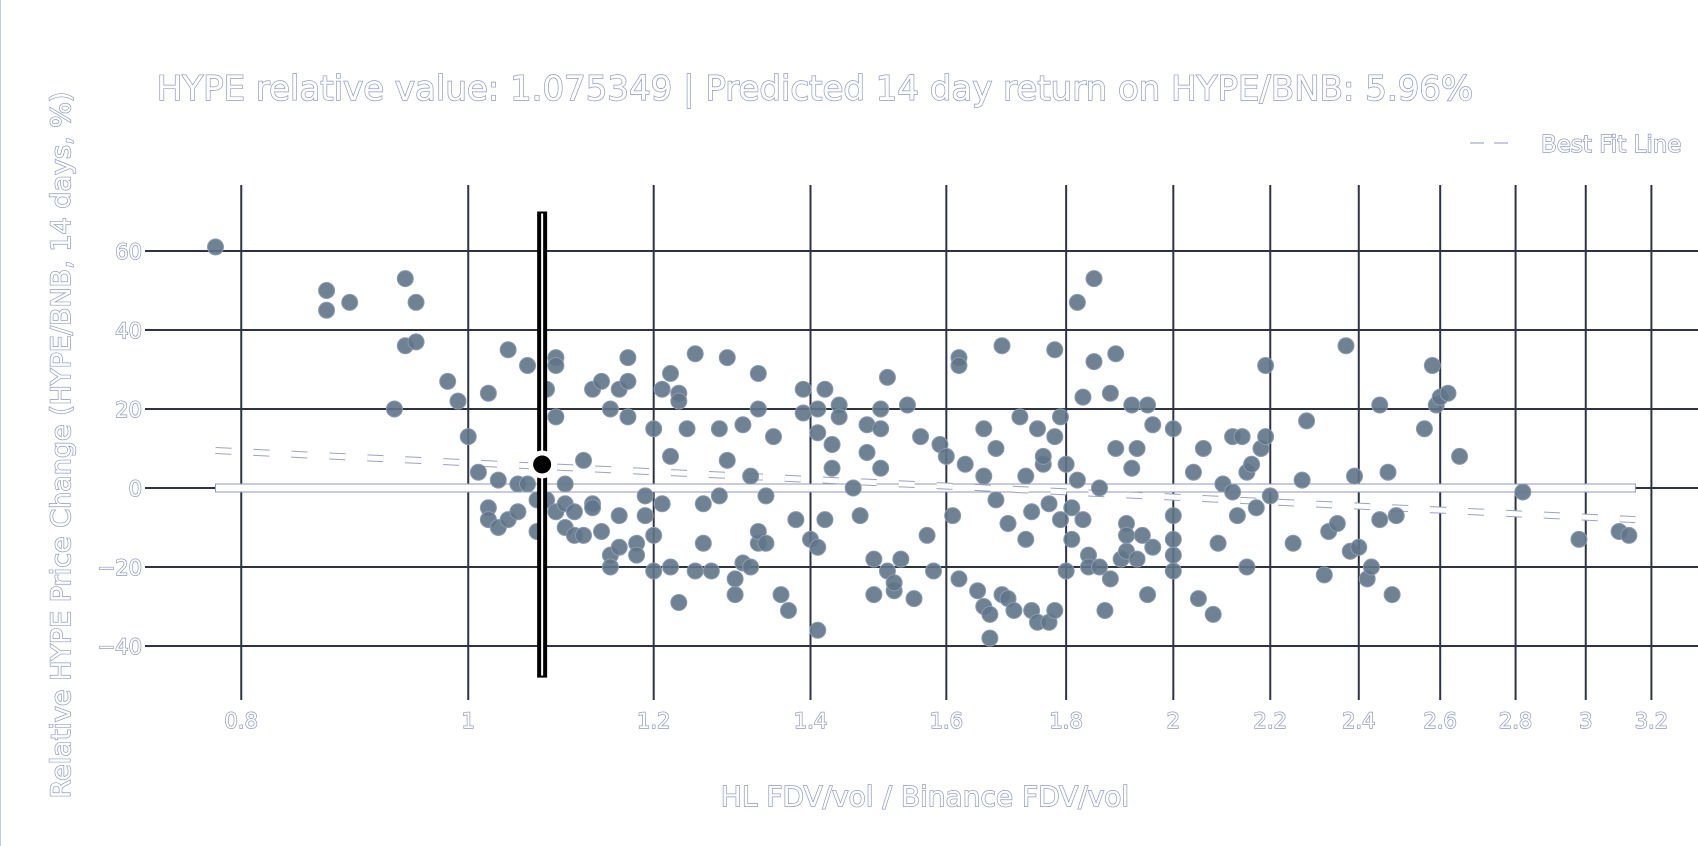 The height and width of the screenshot is (846, 1698). I want to click on x-tick-label: 2, so click(1173, 721).